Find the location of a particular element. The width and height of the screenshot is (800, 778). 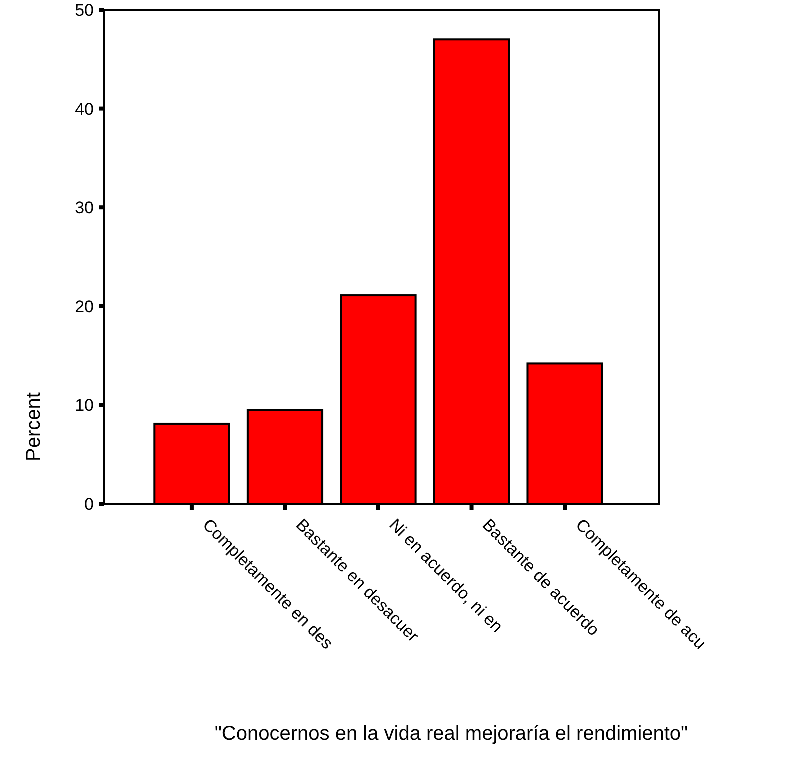

x-axis-title: "Conocernos en la vida real mejoraría el rendimiento" is located at coordinates (451, 734).